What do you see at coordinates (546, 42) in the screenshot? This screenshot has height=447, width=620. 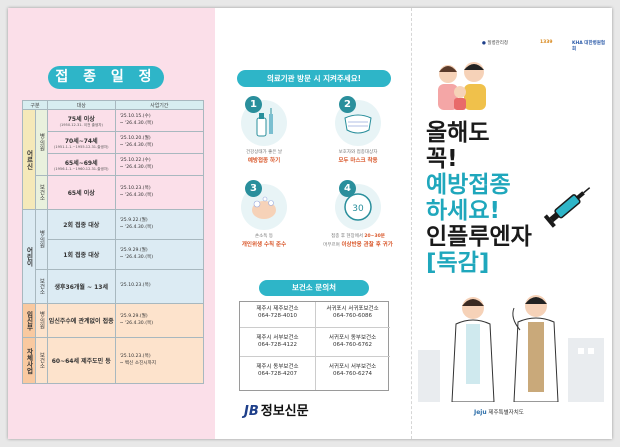 I see `hotline-logo: 1339` at bounding box center [546, 42].